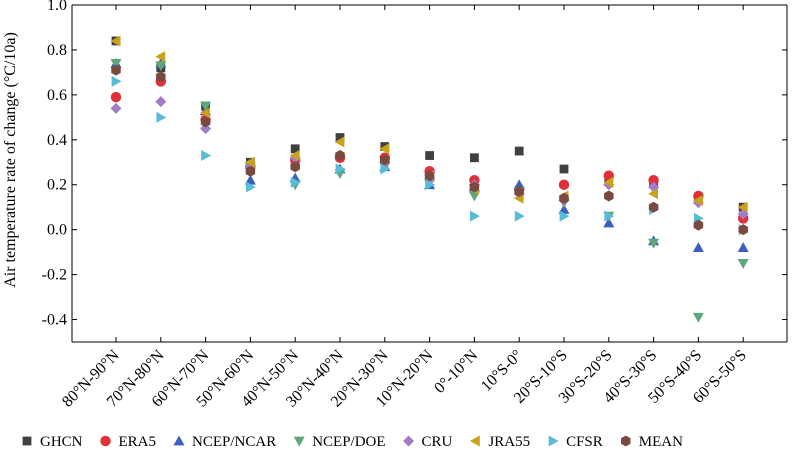  Describe the element at coordinates (661, 442) in the screenshot. I see `legend-label: MEAN` at that location.